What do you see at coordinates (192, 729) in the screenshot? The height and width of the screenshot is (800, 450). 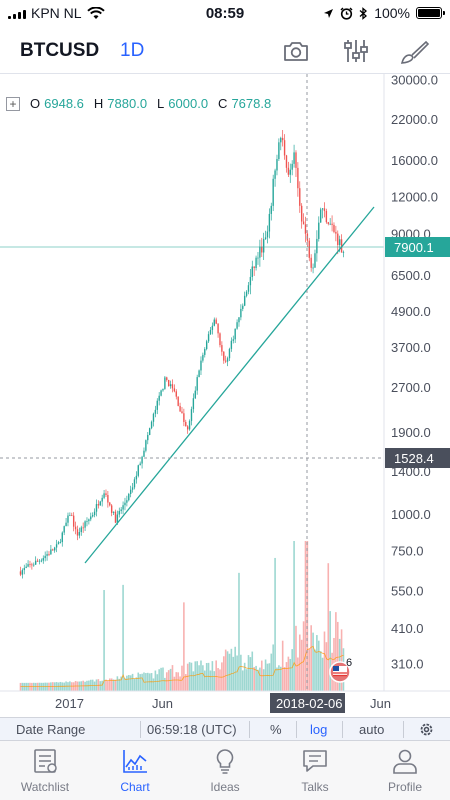 I see `utc-time-button: 06:59:18 (UTC)` at bounding box center [192, 729].